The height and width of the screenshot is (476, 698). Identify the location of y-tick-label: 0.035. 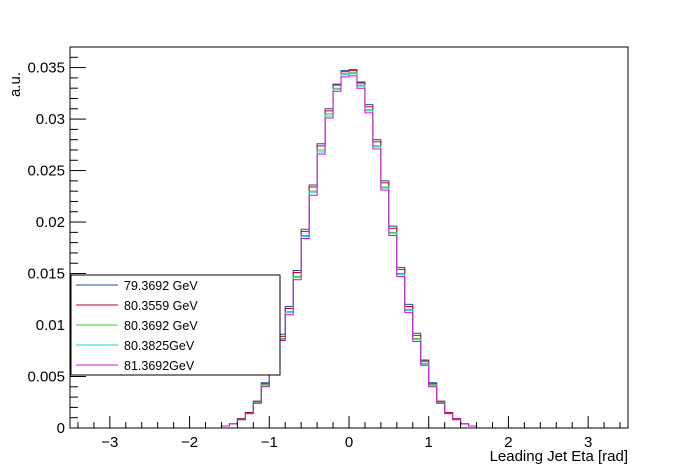
(46, 68).